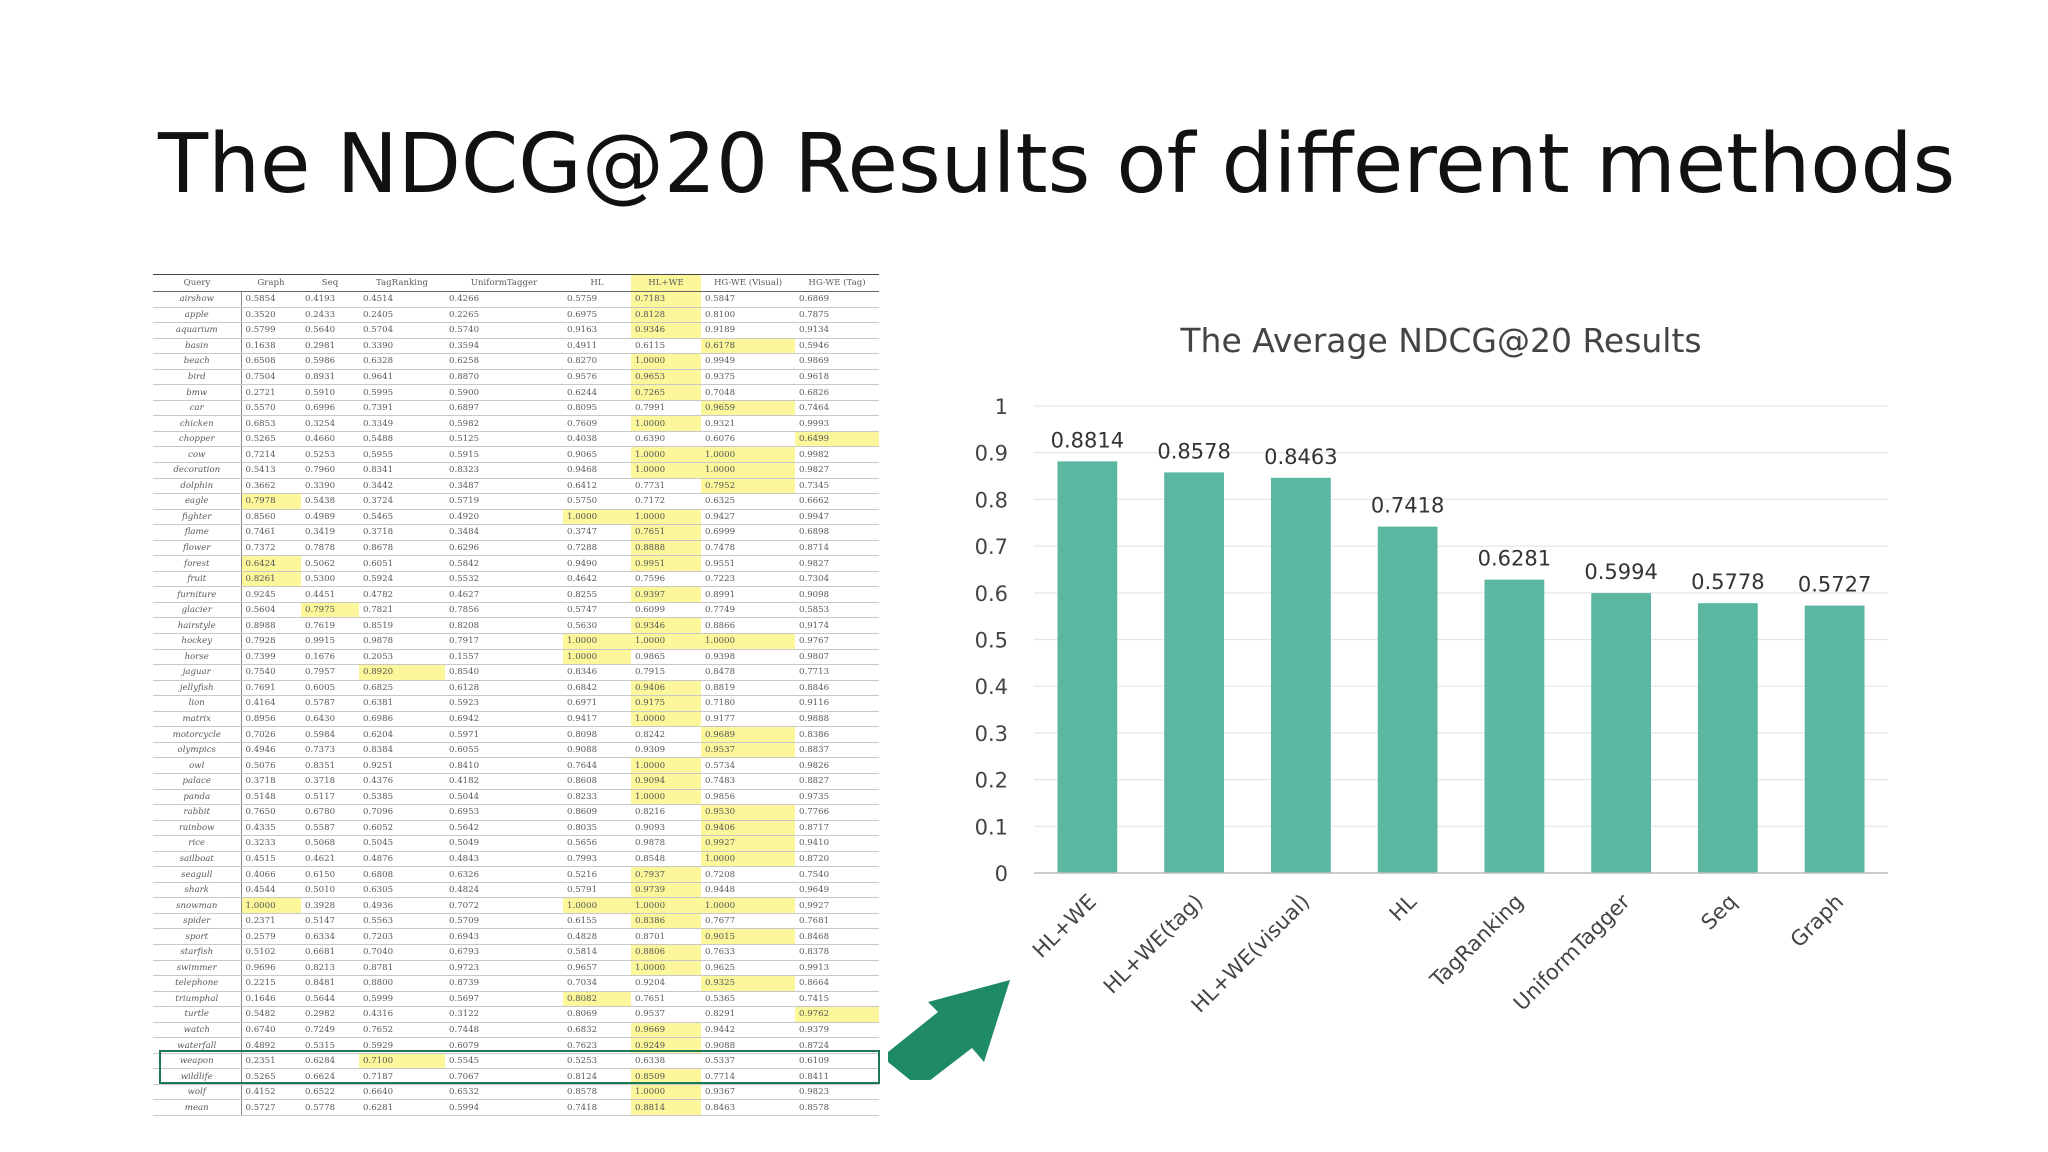 The height and width of the screenshot is (1152, 2048). What do you see at coordinates (402, 299) in the screenshot?
I see `table-cell: 0.4514` at bounding box center [402, 299].